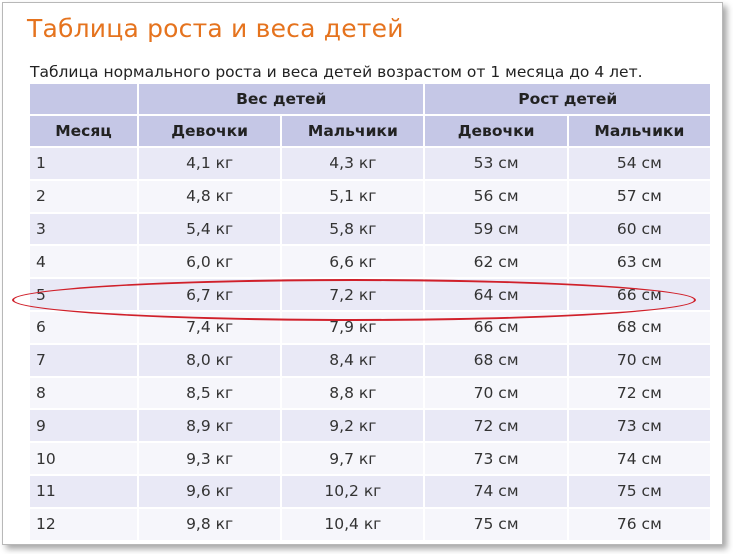 The height and width of the screenshot is (554, 733). What do you see at coordinates (281, 99) in the screenshot?
I see `group-header-weight: Вес детей` at bounding box center [281, 99].